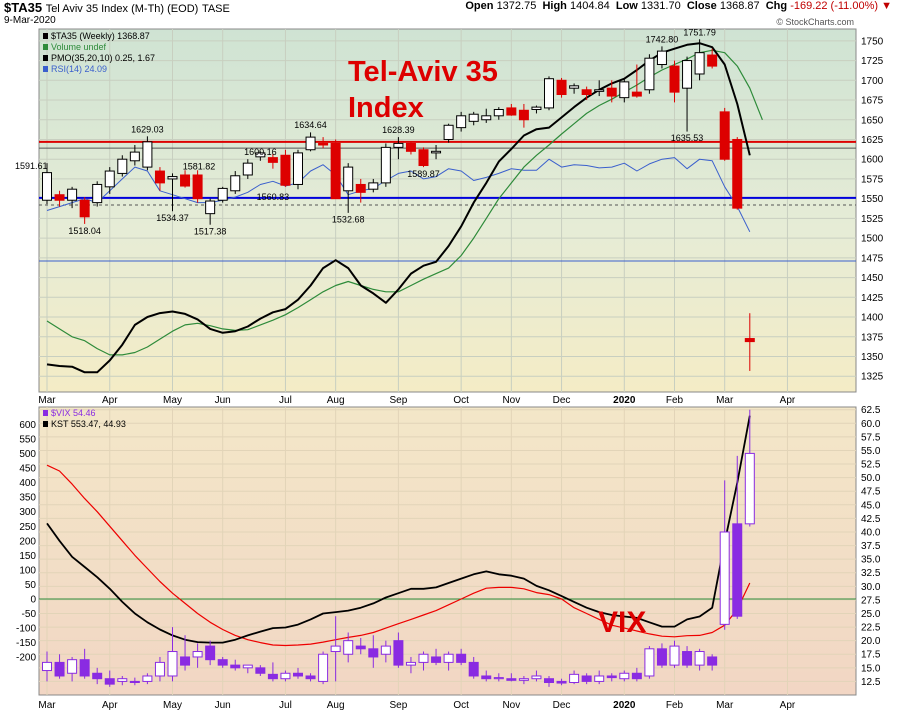  Describe the element at coordinates (687, 138) in the screenshot. I see `price-annotation: 1635.53` at that location.